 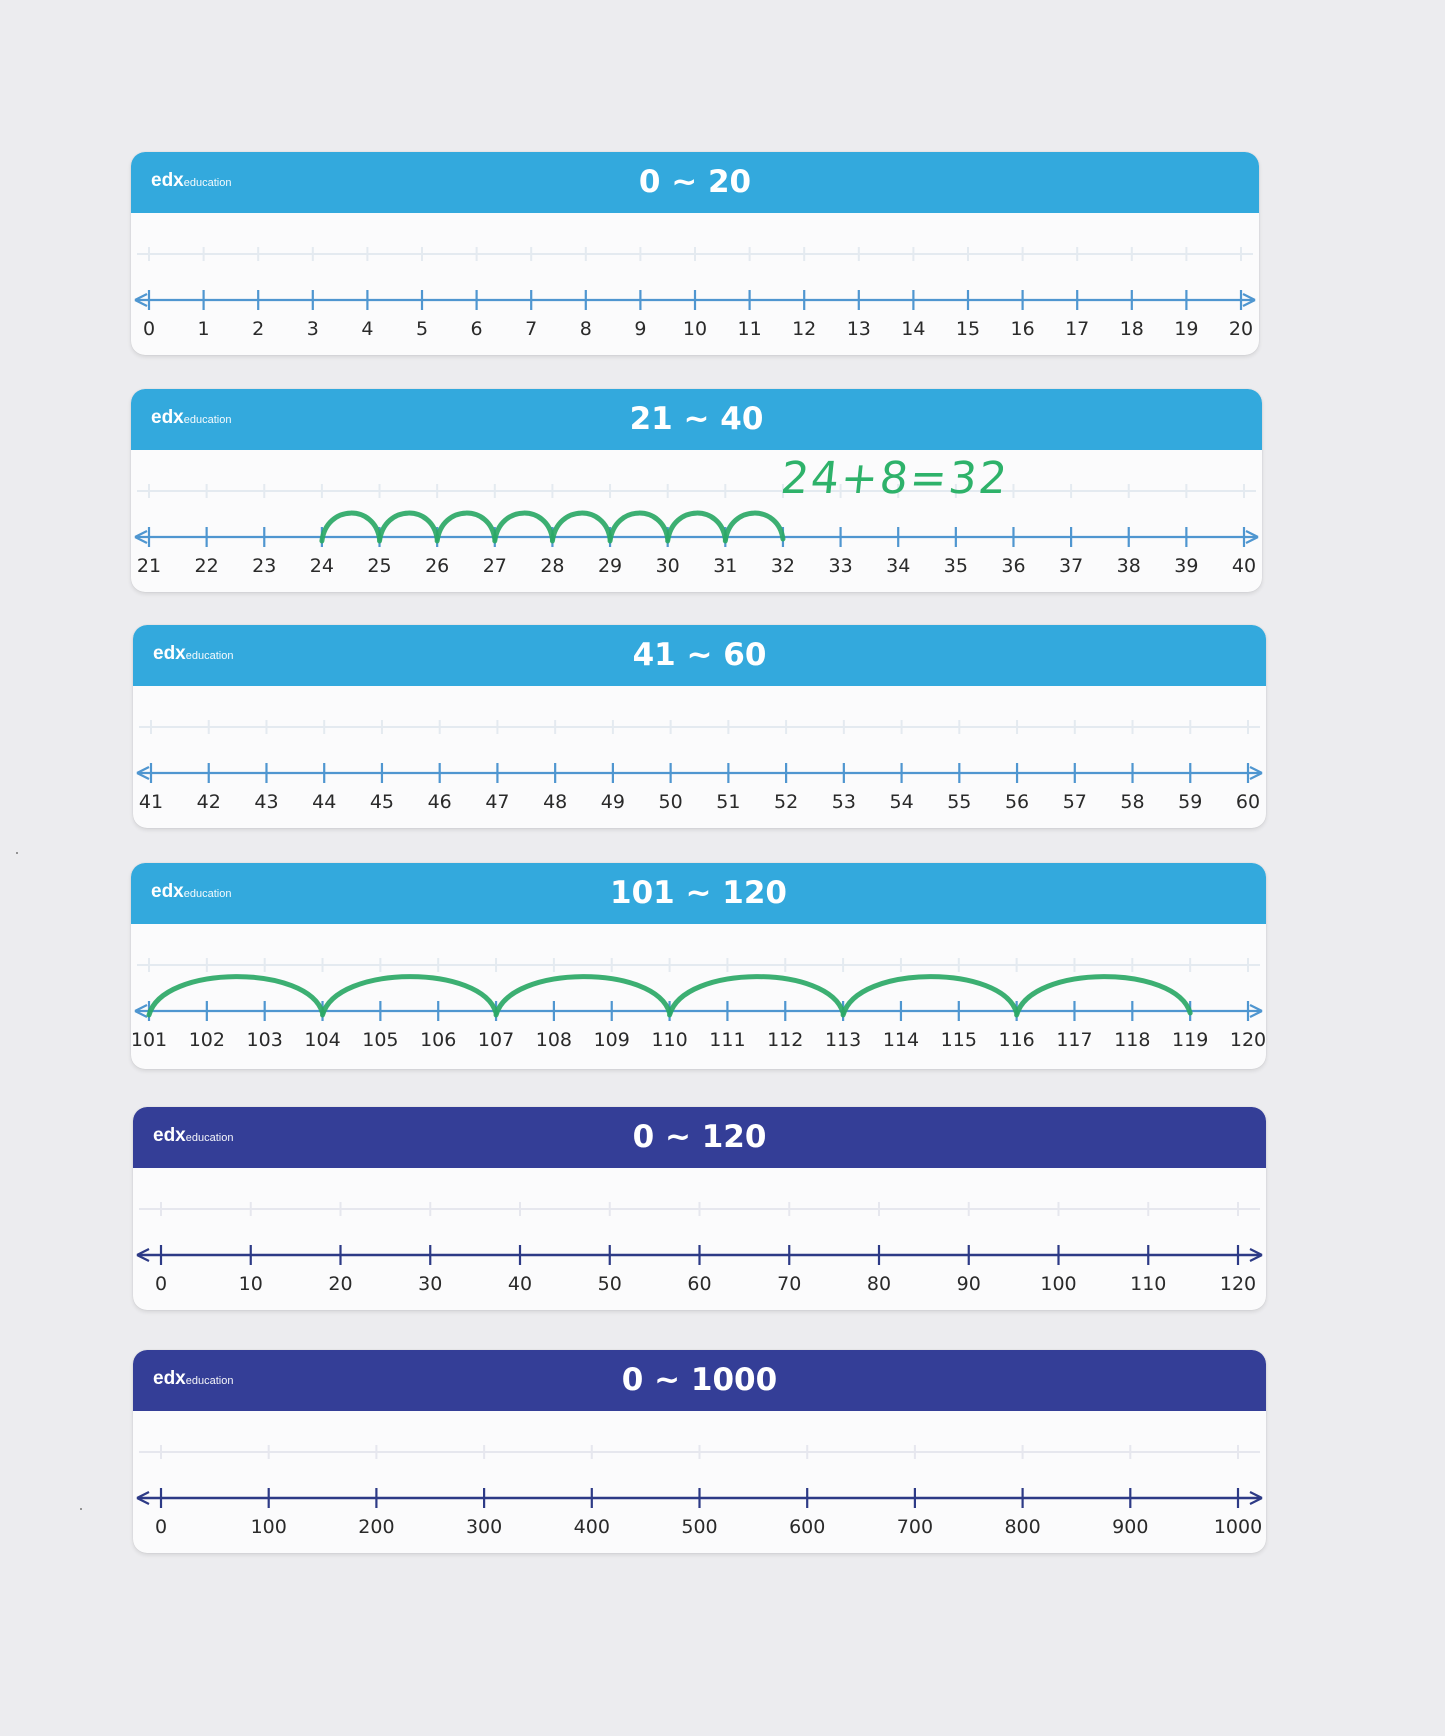 I want to click on tick-label: 118, so click(x=1132, y=1040).